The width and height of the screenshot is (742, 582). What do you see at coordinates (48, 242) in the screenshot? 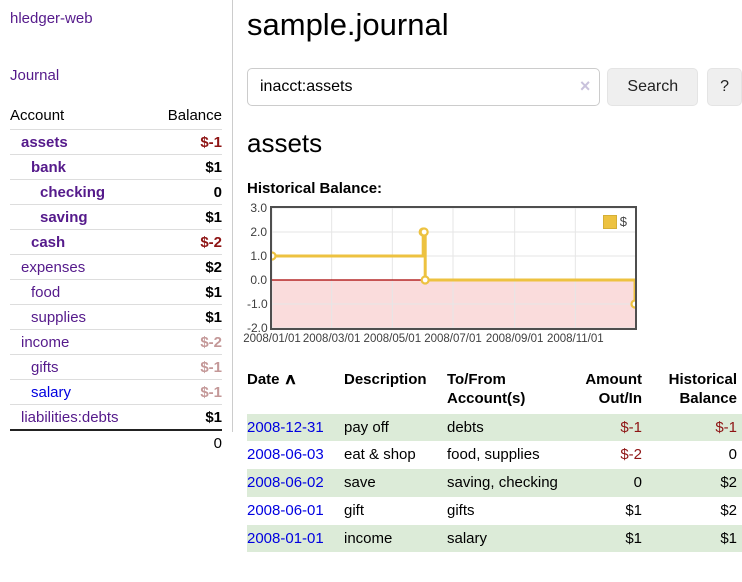
I see `account-link-cash: cash` at bounding box center [48, 242].